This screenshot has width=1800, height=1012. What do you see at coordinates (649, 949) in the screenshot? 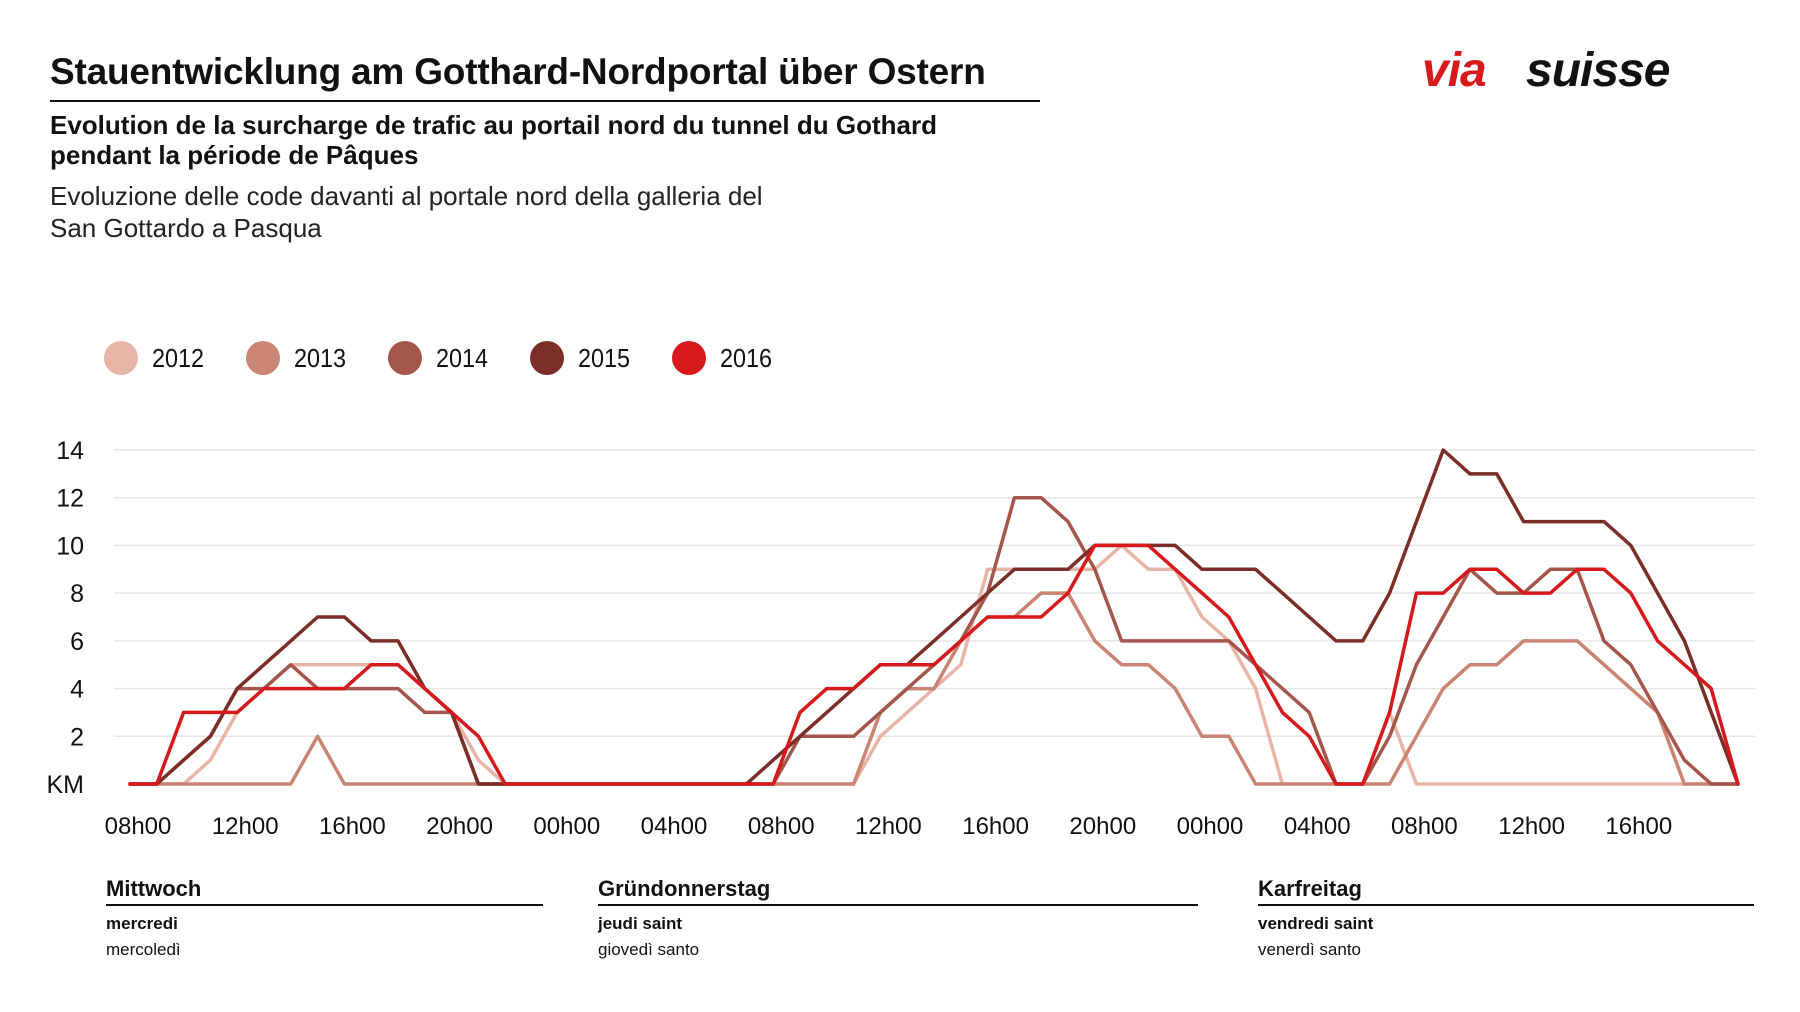
I see `day-name-it: giovedì santo` at bounding box center [649, 949].